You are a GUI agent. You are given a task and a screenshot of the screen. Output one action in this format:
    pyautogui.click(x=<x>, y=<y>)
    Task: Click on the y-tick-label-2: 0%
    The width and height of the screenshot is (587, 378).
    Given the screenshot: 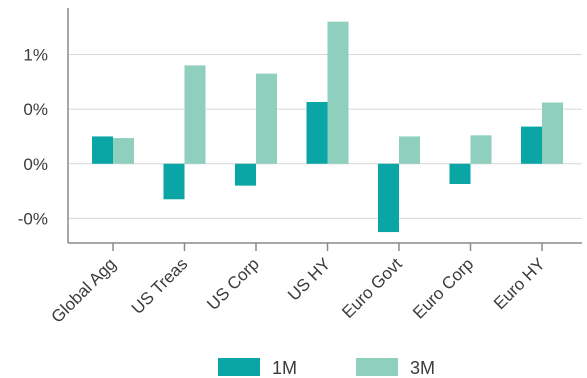 What is the action you would take?
    pyautogui.click(x=35, y=164)
    